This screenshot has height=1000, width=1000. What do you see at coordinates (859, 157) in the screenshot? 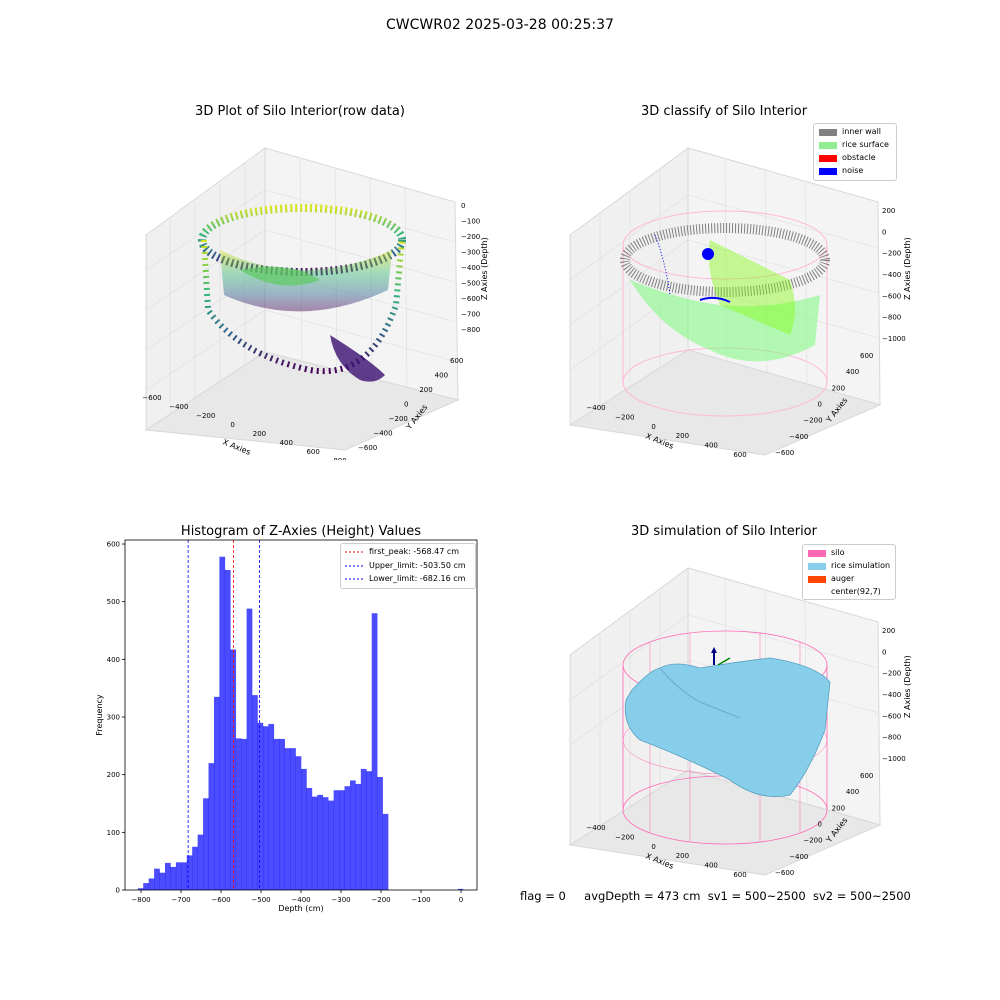
I see `legend-label-obstacle: obstacle` at bounding box center [859, 157].